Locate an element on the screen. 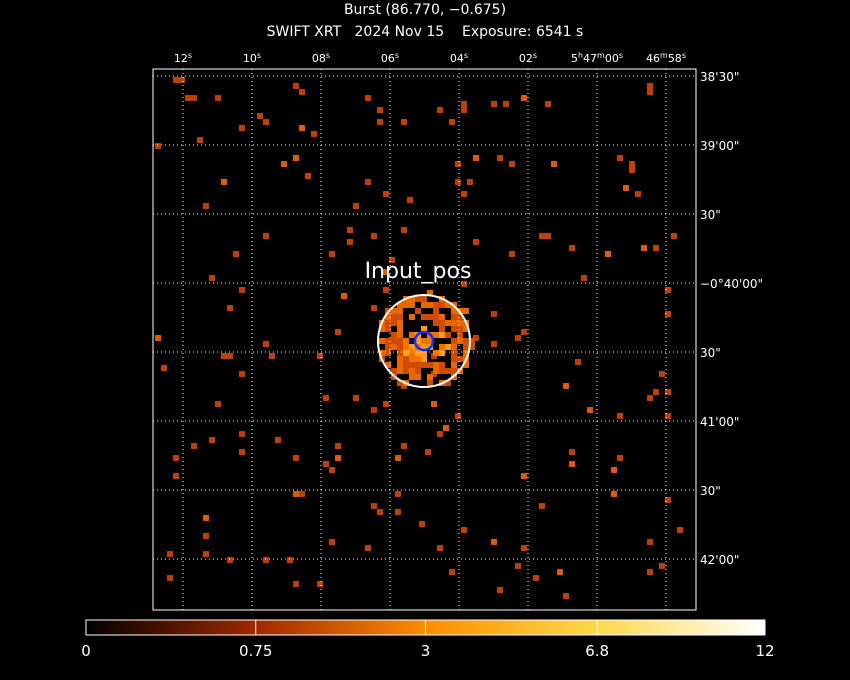 Image resolution: width=850 pixels, height=680 pixels. ra-tick-label: 06s is located at coordinates (390, 58).